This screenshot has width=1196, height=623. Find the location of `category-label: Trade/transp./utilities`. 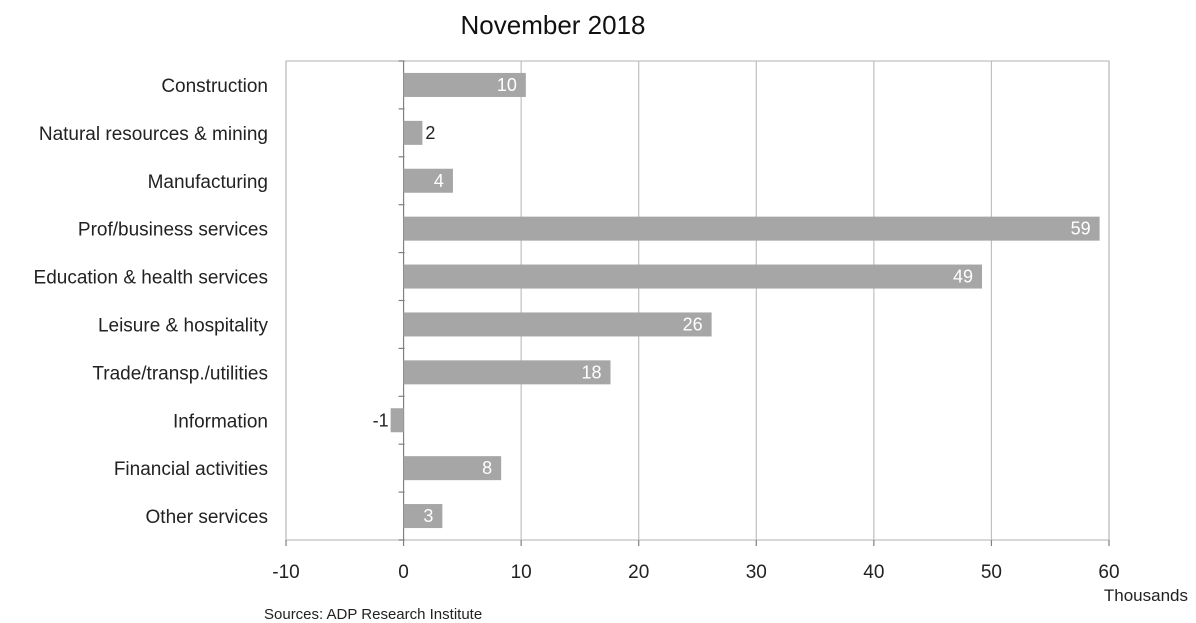

category-label: Trade/transp./utilities is located at coordinates (180, 373).